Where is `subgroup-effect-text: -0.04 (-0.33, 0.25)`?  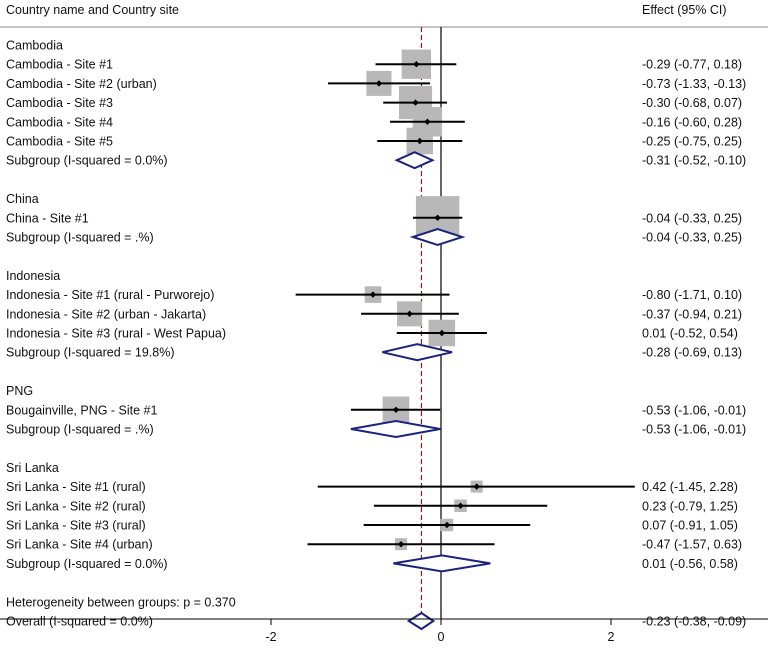 subgroup-effect-text: -0.04 (-0.33, 0.25) is located at coordinates (692, 238).